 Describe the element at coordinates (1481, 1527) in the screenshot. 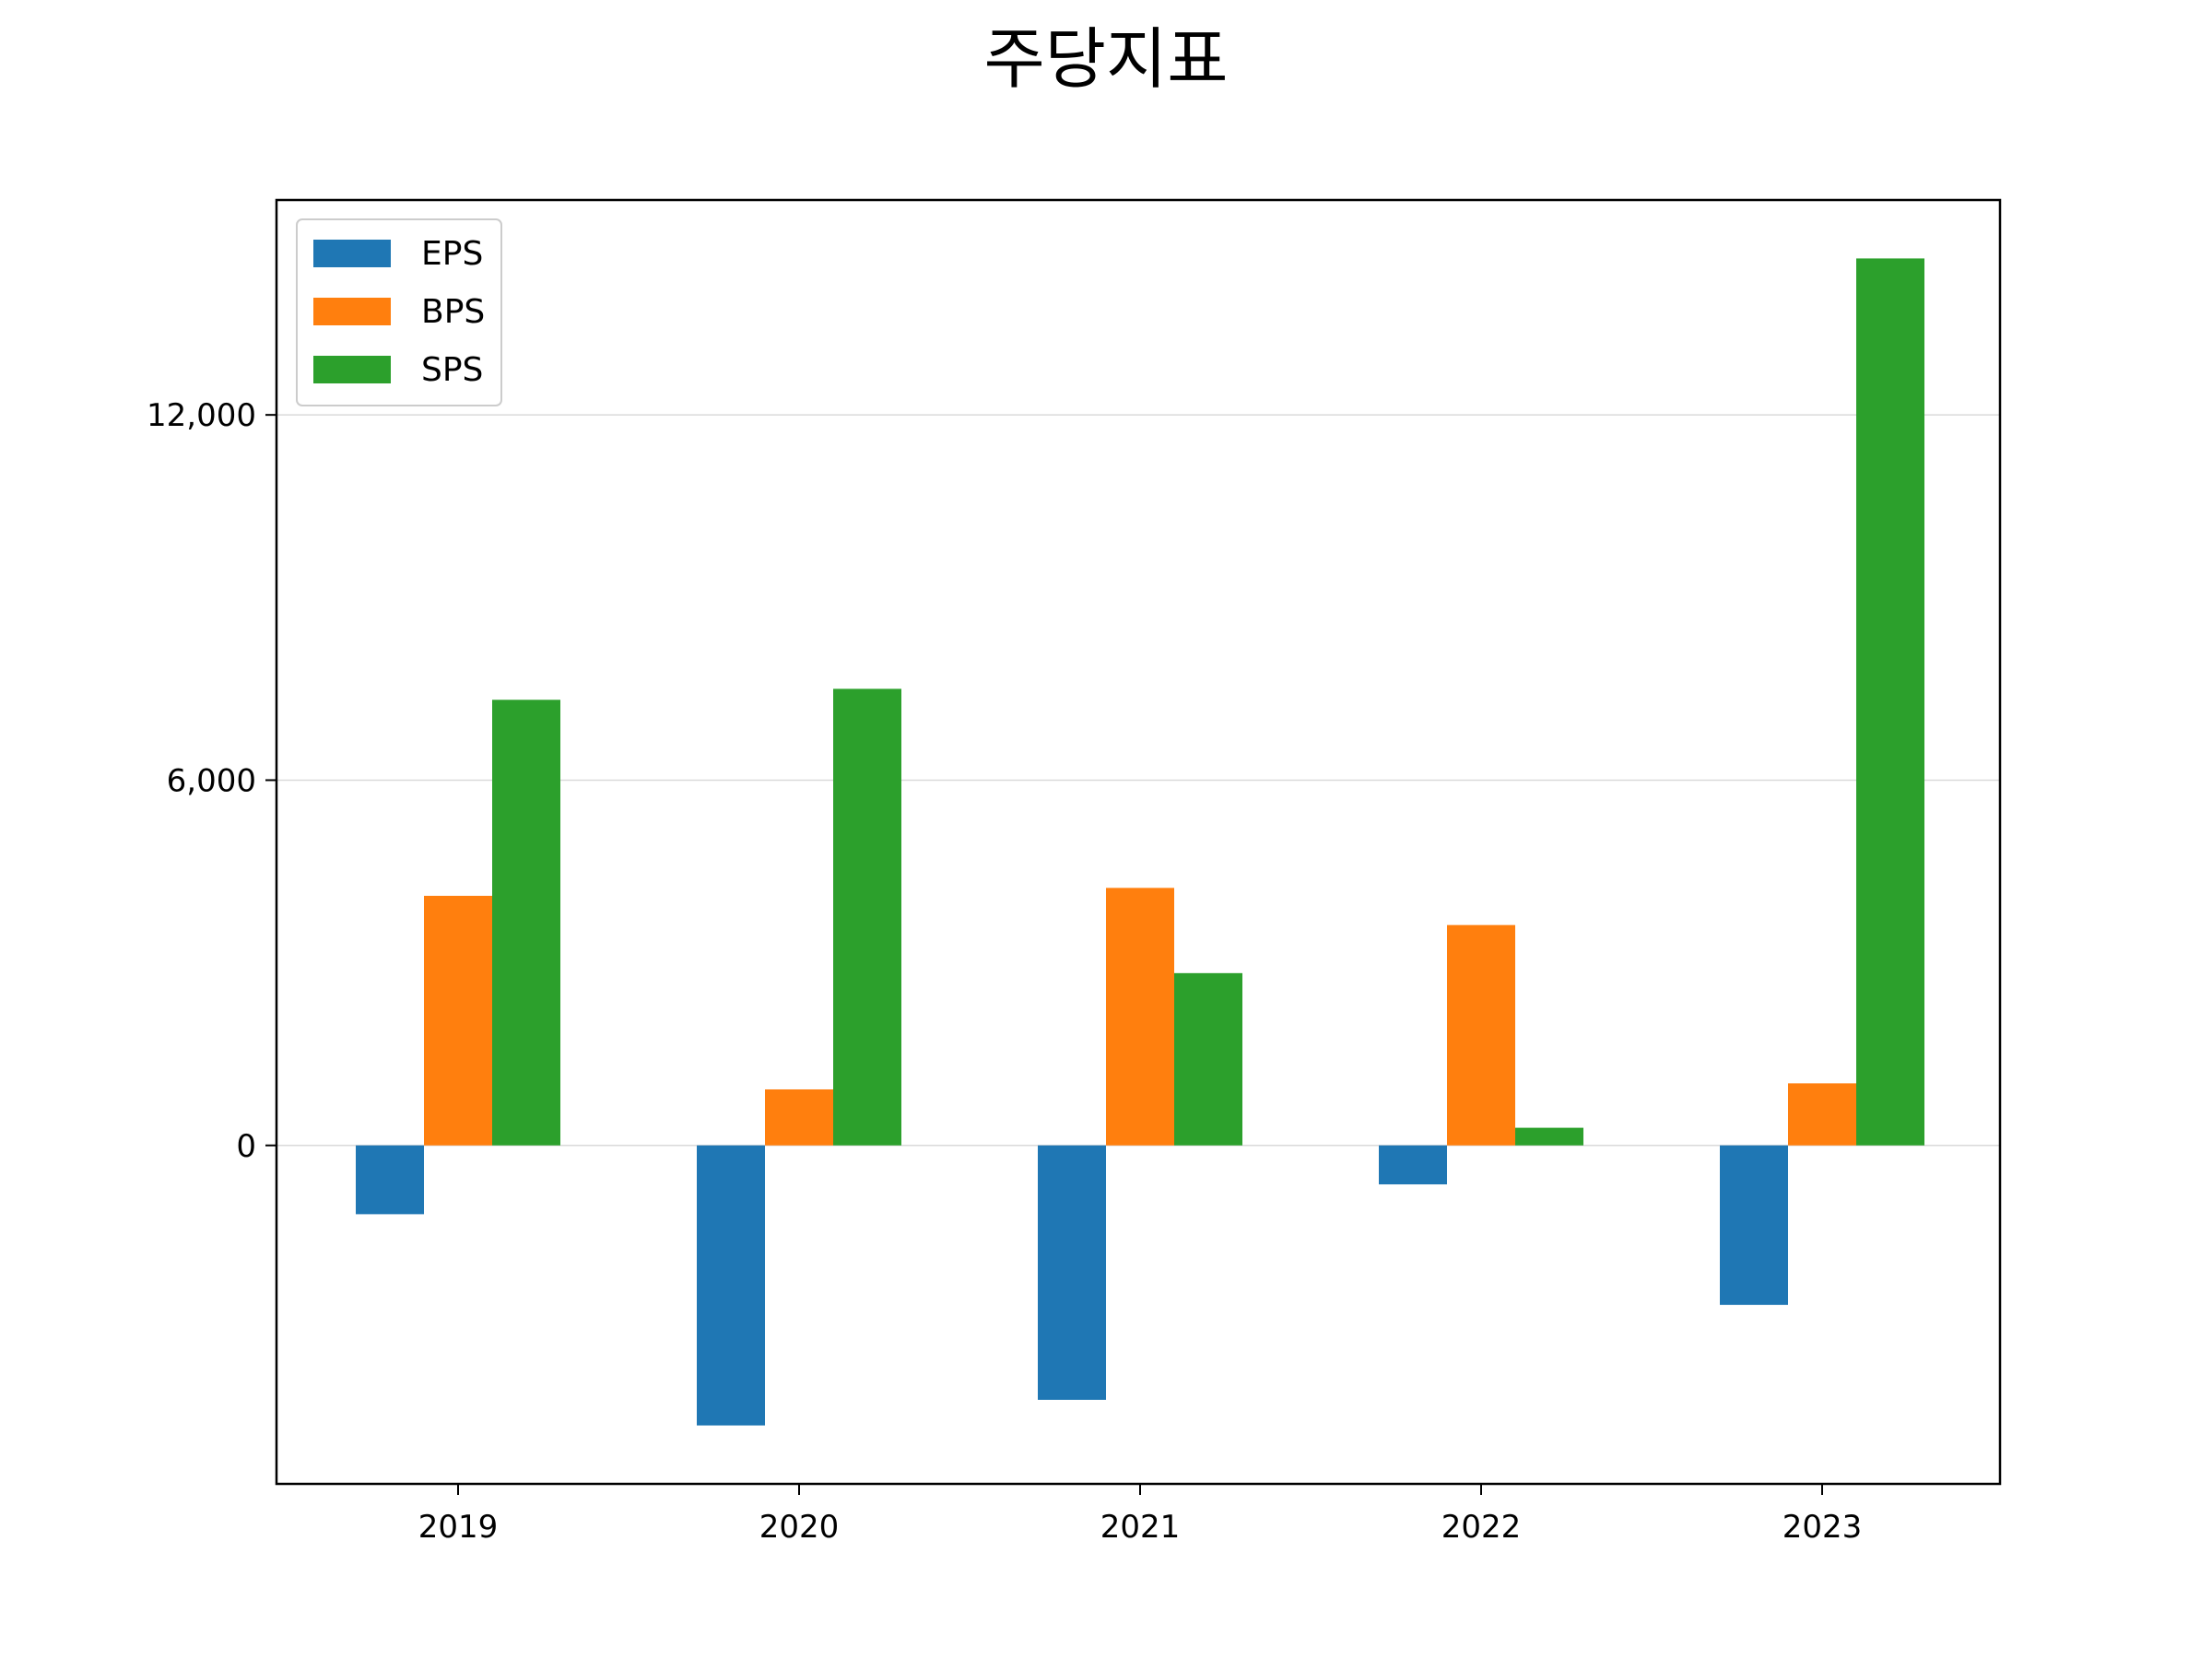

I see `x-tick-label: 2022` at that location.